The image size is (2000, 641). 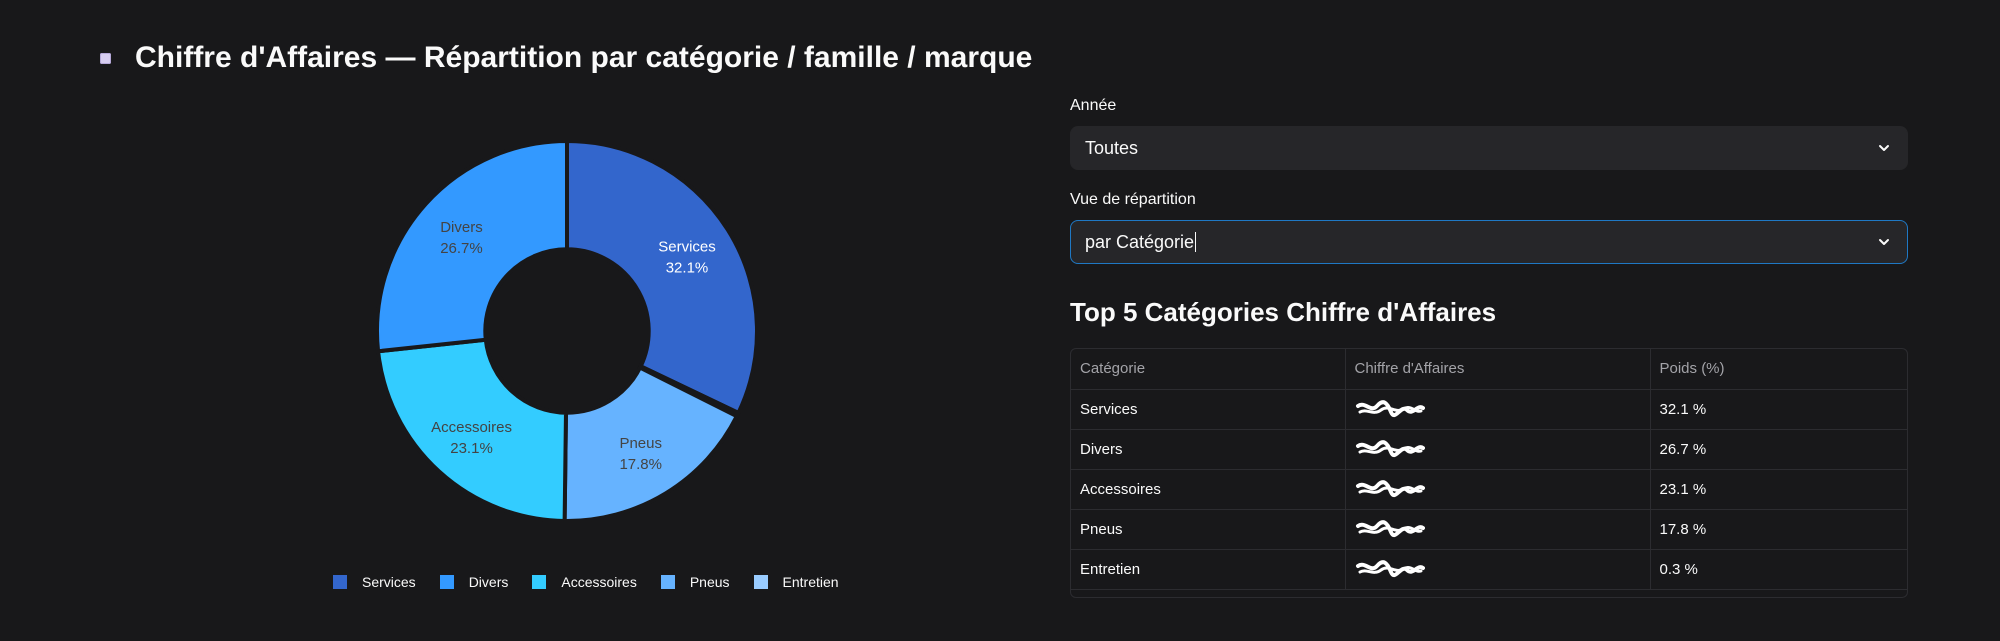 I want to click on legend-item: Services, so click(x=374, y=582).